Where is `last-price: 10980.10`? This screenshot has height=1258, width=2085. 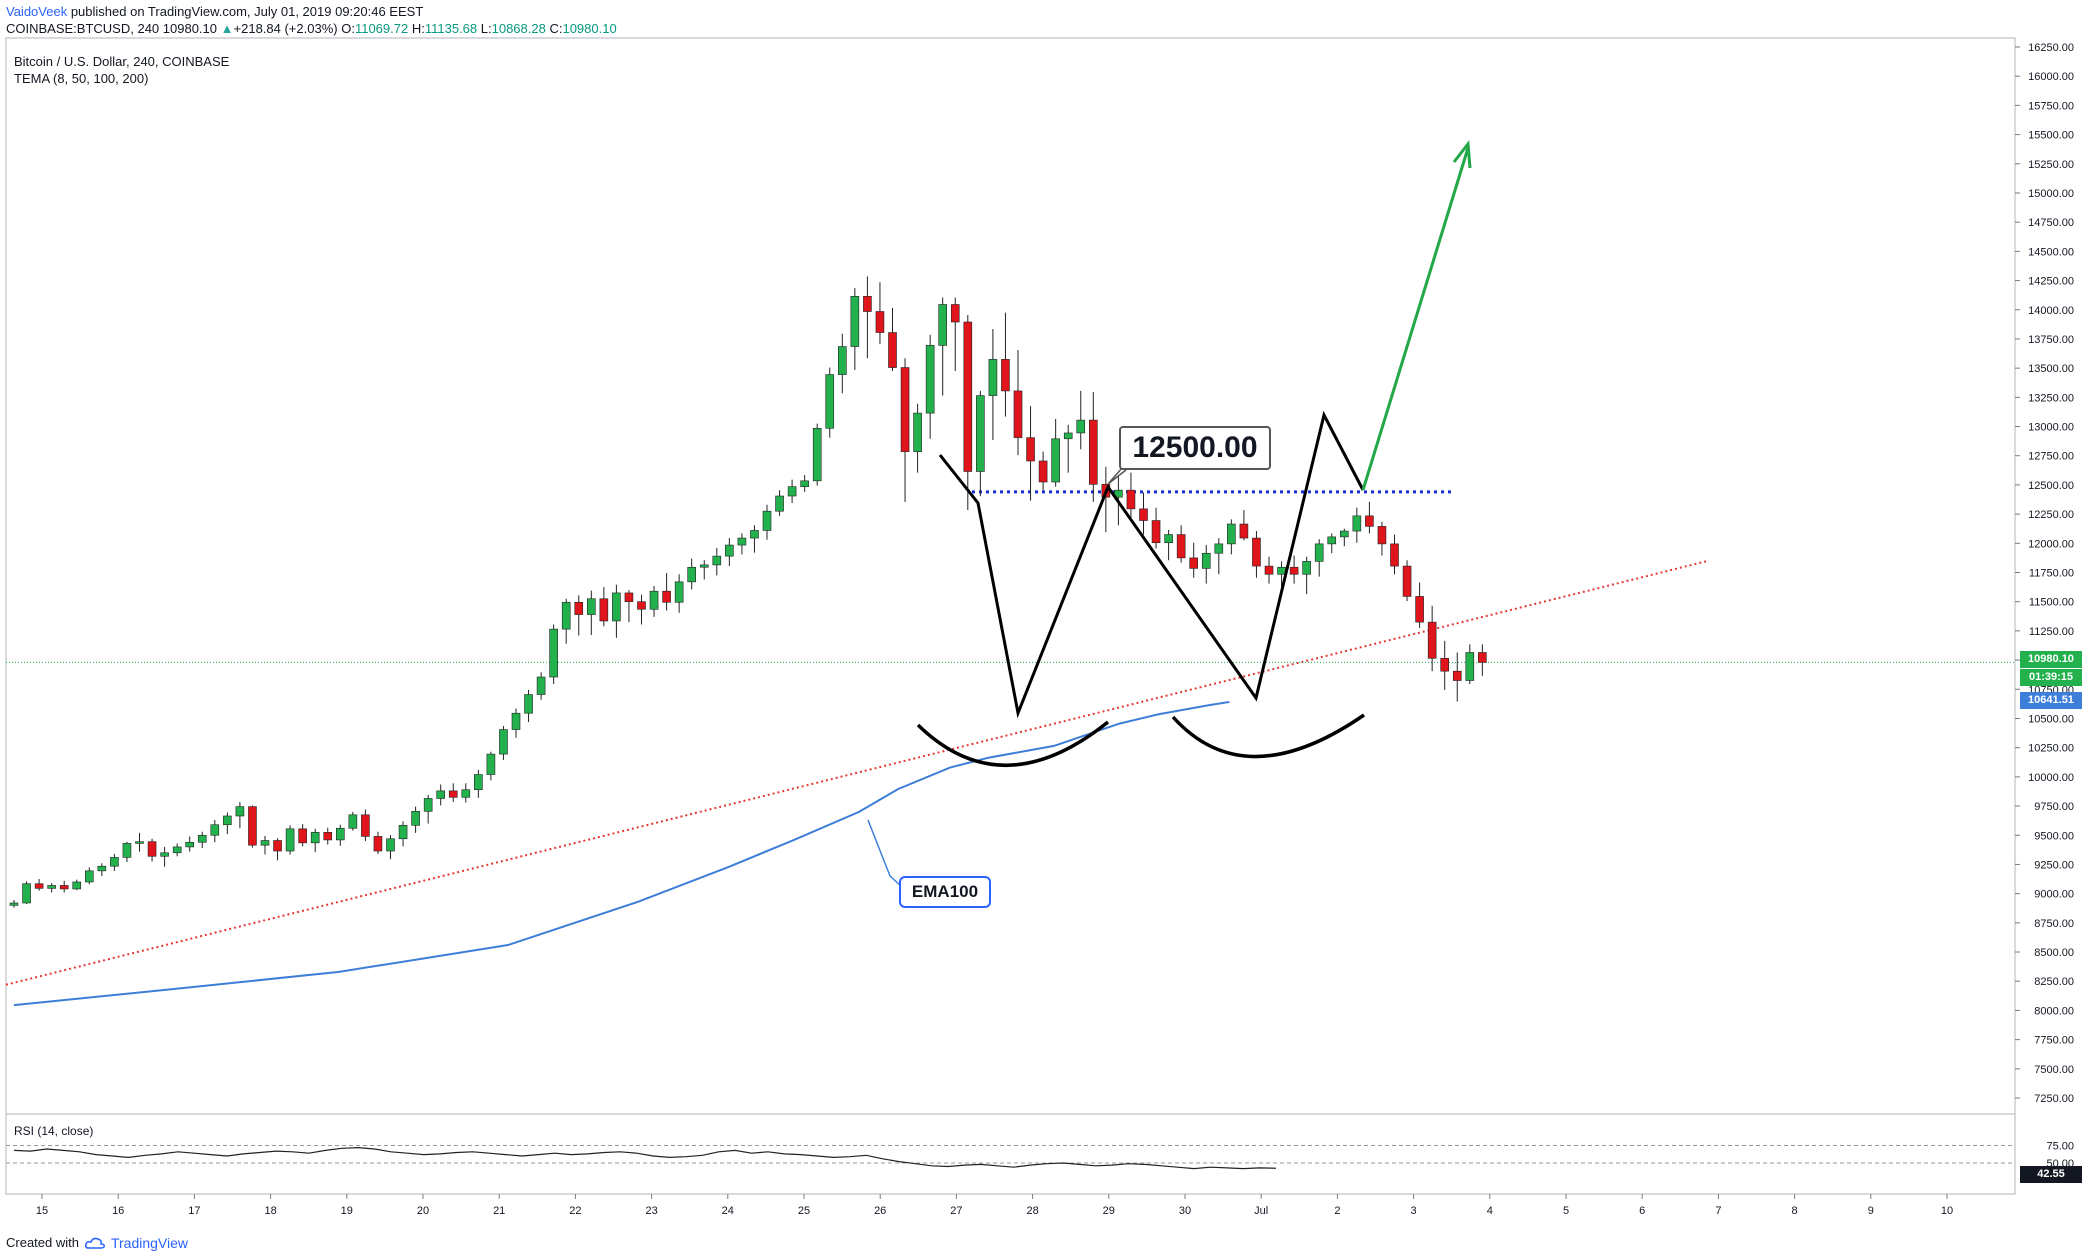 last-price: 10980.10 is located at coordinates (190, 28).